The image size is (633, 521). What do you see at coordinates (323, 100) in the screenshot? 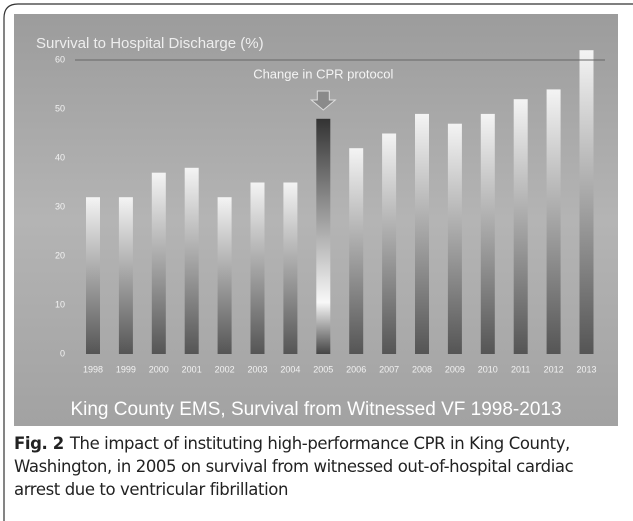
I see `annotation-arrow` at bounding box center [323, 100].